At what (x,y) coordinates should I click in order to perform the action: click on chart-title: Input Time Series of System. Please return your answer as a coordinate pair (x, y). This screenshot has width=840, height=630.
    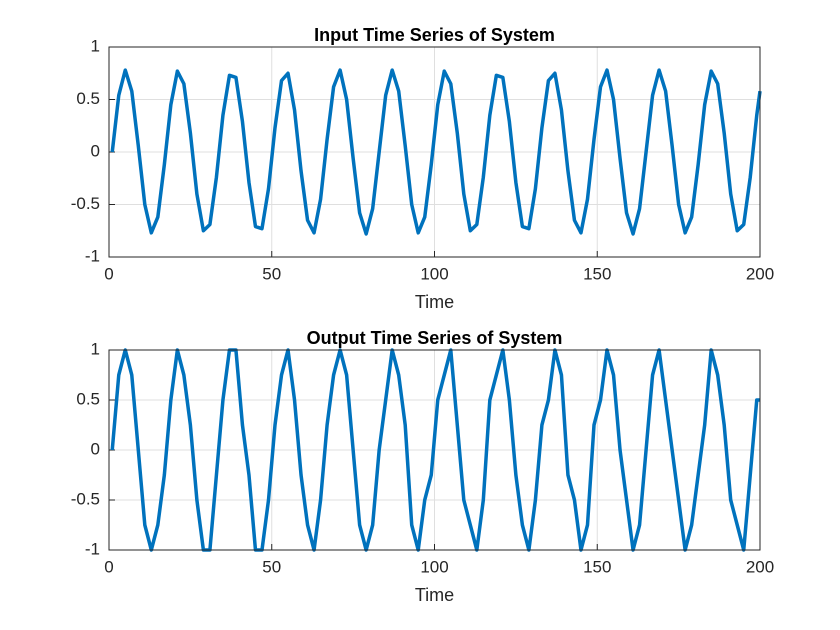
    Looking at the image, I should click on (434, 35).